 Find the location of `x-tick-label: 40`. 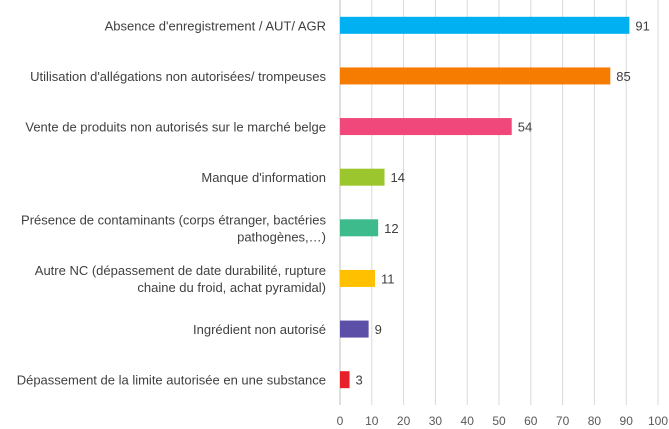

x-tick-label: 40 is located at coordinates (468, 421).